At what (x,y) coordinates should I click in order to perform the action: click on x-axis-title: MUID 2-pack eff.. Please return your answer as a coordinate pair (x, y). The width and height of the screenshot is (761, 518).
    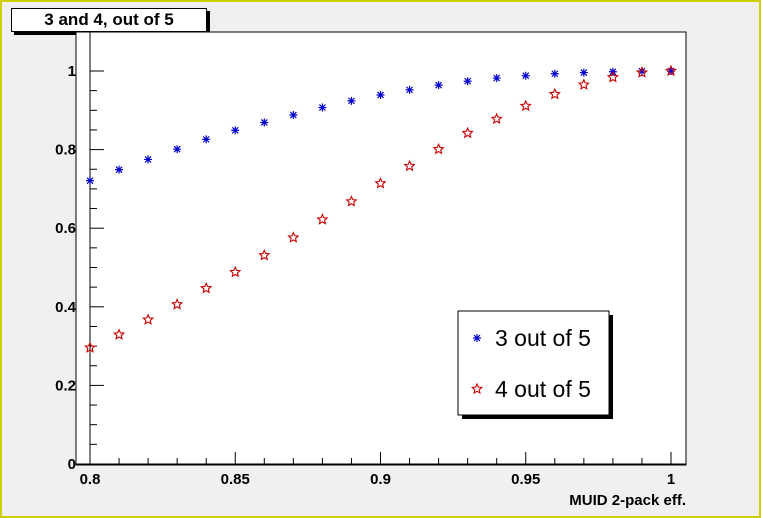
    Looking at the image, I should click on (627, 500).